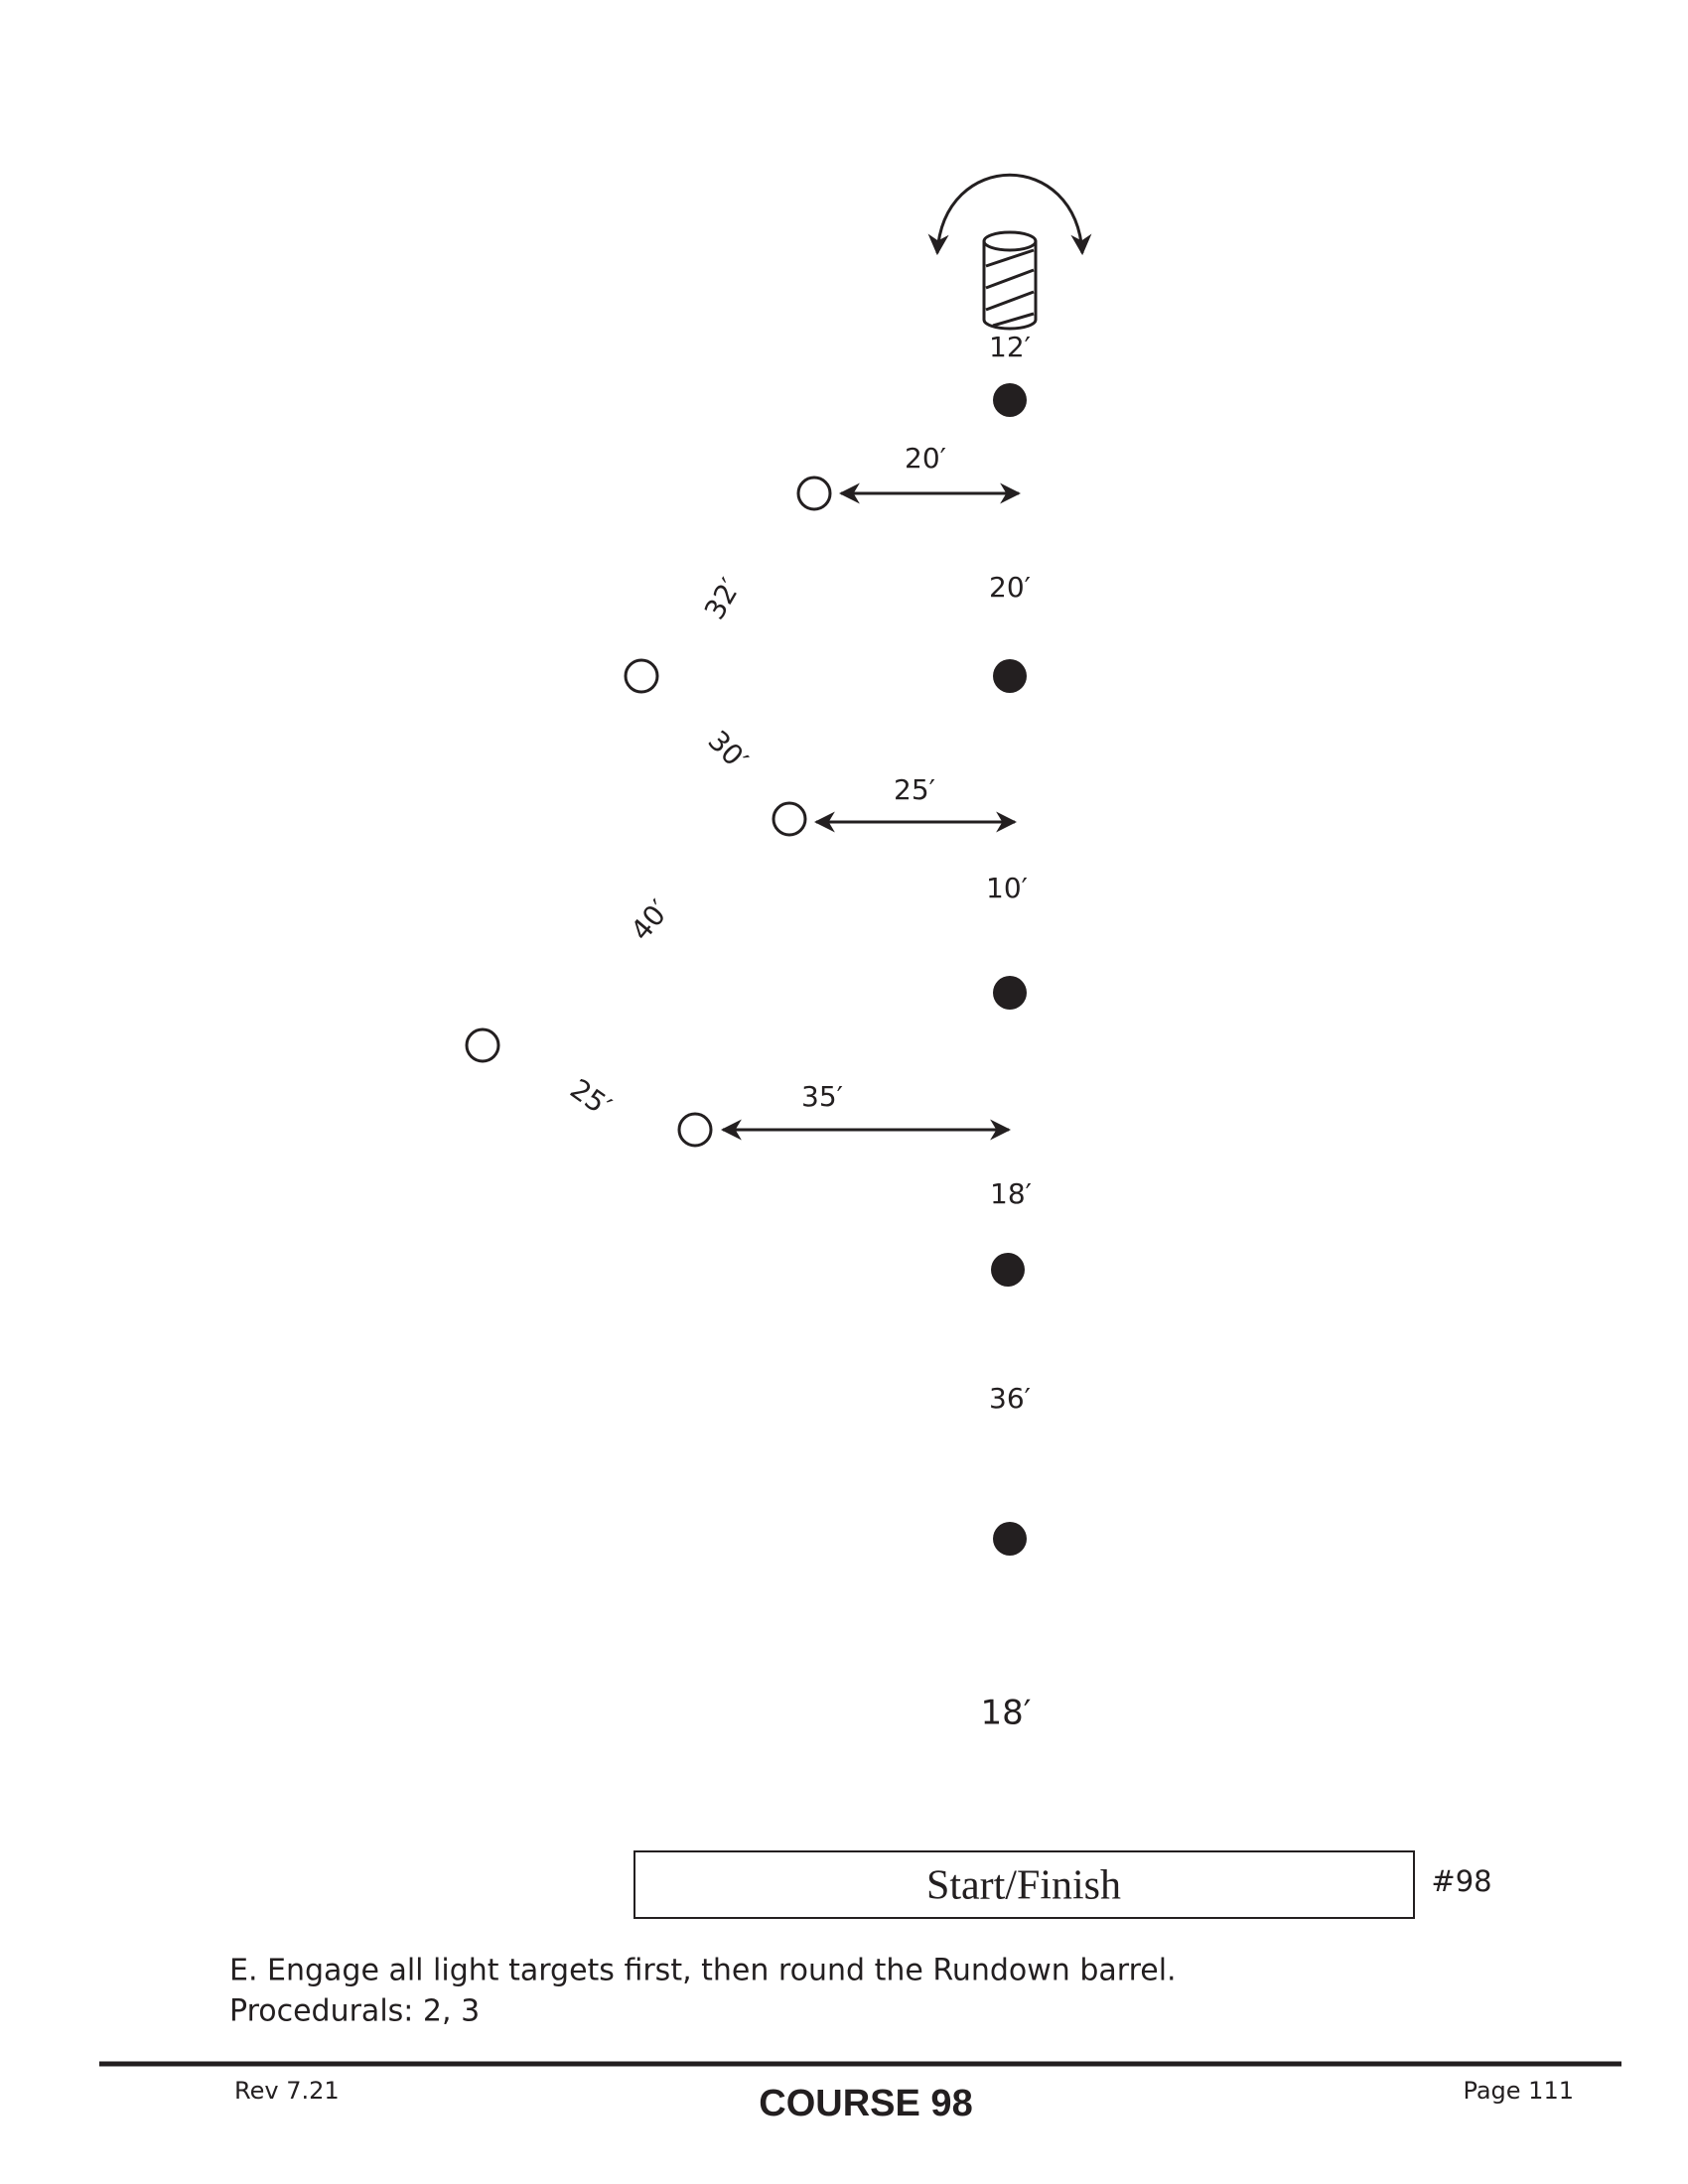 The height and width of the screenshot is (2184, 1688). Describe the element at coordinates (723, 599) in the screenshot. I see `distance-label: 32′` at that location.